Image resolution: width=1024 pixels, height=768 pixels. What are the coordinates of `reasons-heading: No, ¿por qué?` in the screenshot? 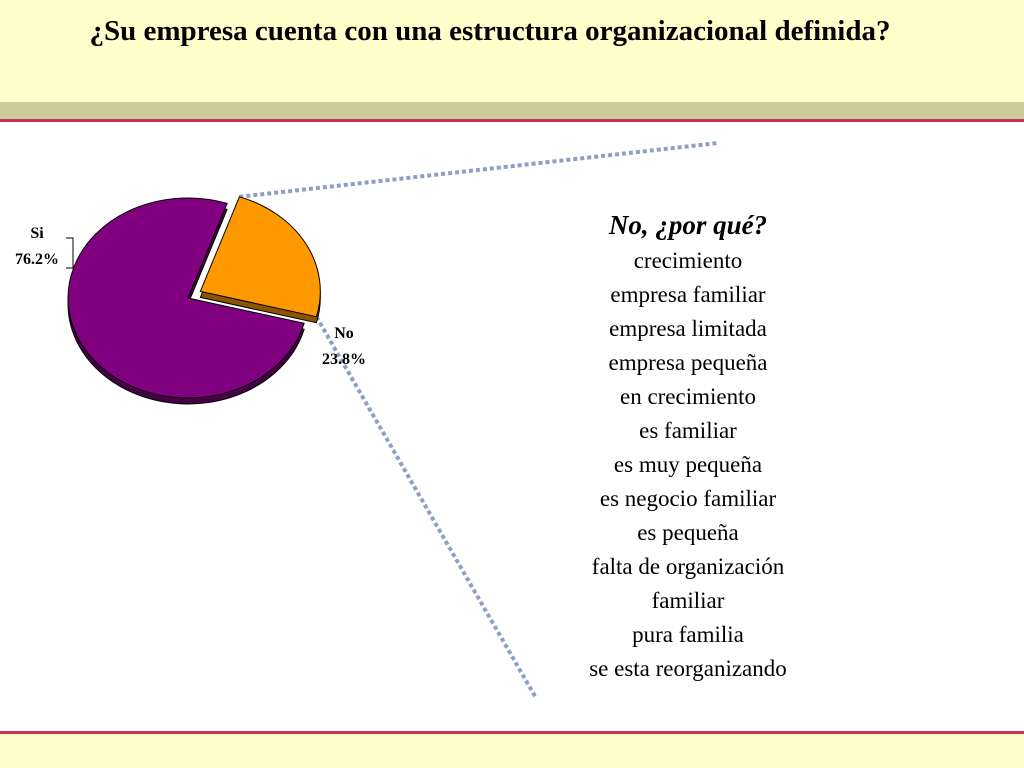 It's located at (688, 225).